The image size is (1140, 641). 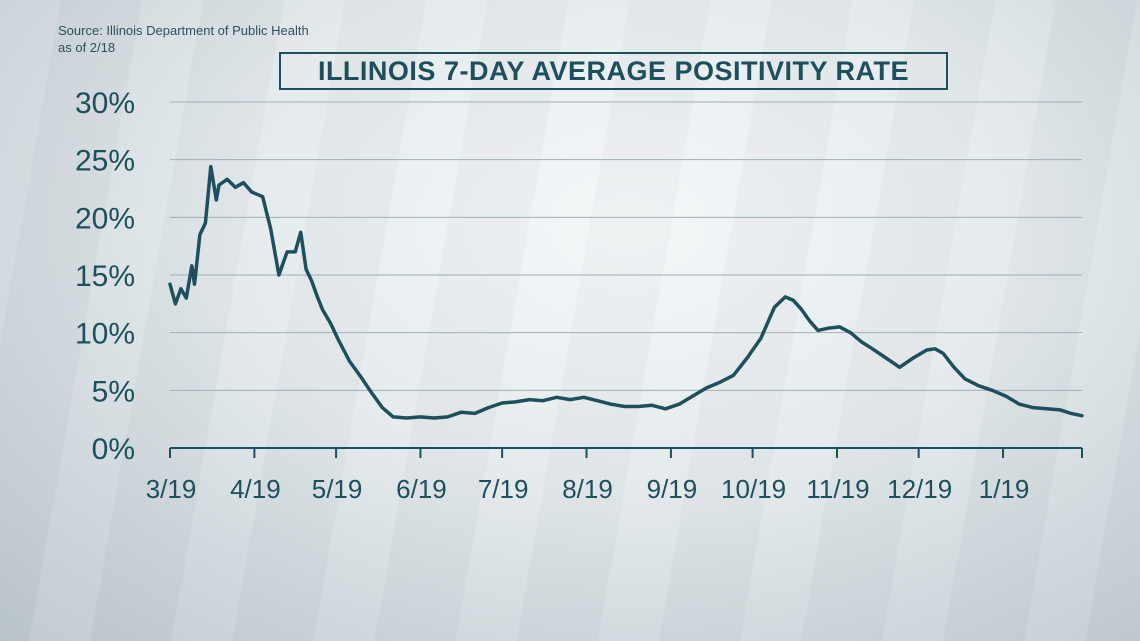 What do you see at coordinates (105, 161) in the screenshot?
I see `y-tick-label: 25%` at bounding box center [105, 161].